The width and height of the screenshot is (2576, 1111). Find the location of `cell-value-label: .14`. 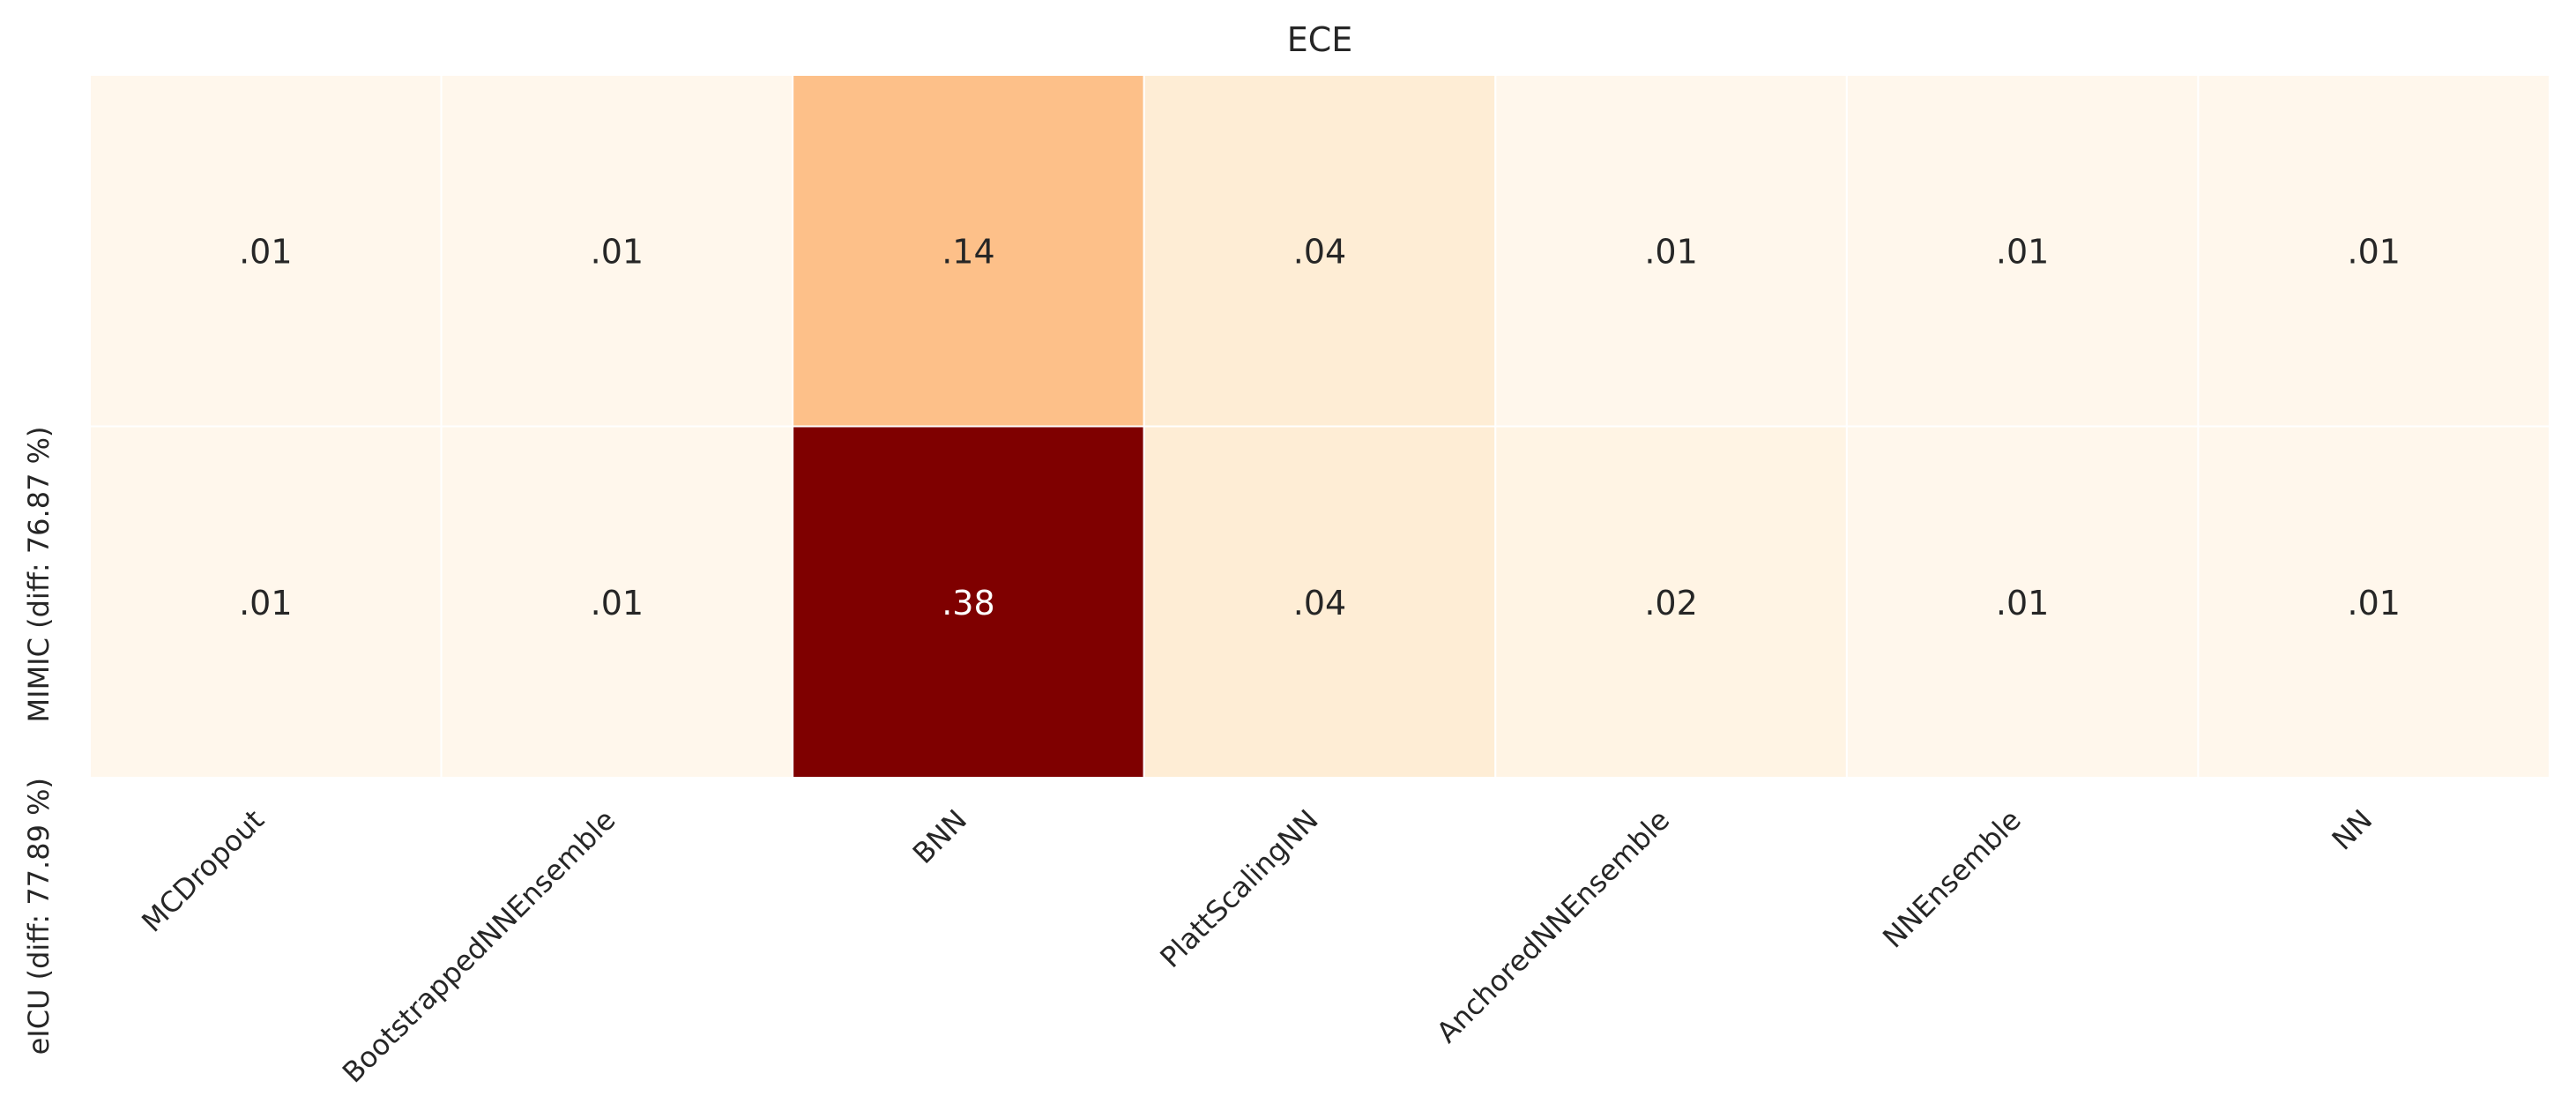

cell-value-label: .14 is located at coordinates (968, 252).